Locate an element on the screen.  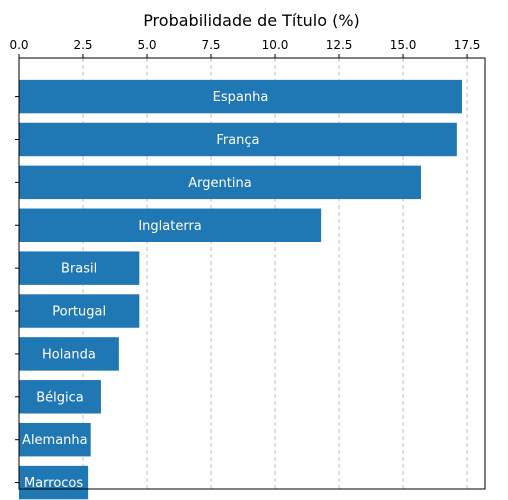
x-tick-label: 0.0 is located at coordinates (18, 45).